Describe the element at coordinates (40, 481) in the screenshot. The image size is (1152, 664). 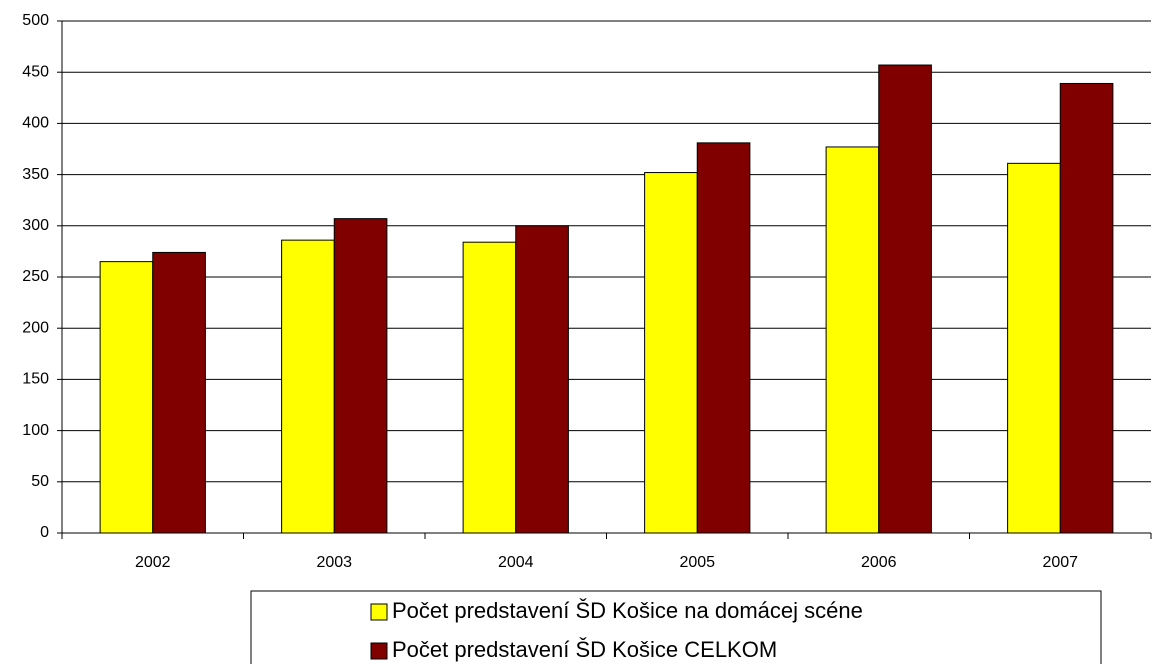
I see `y-tick-label: 50` at that location.